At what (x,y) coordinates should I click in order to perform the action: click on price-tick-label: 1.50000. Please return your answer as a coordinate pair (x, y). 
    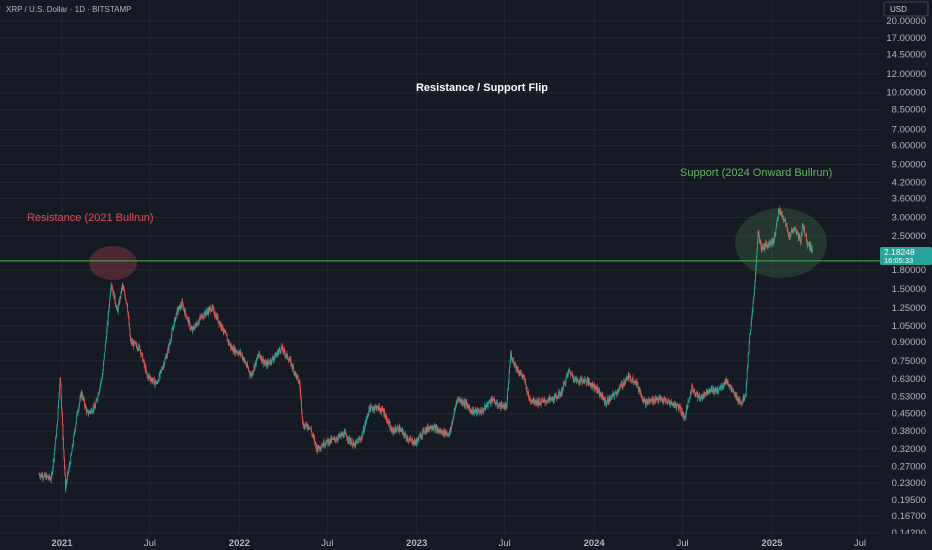
    Looking at the image, I should click on (909, 289).